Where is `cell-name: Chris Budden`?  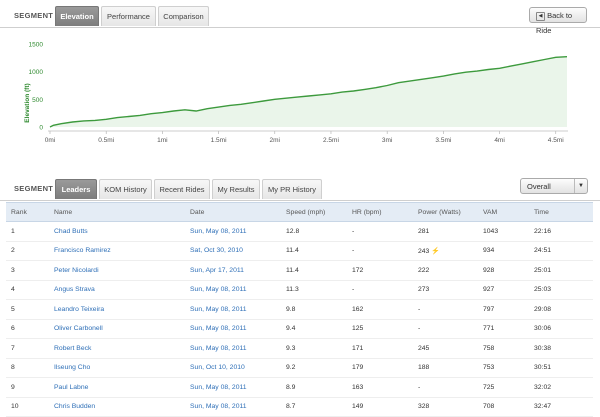
cell-name: Chris Budden is located at coordinates (117, 407).